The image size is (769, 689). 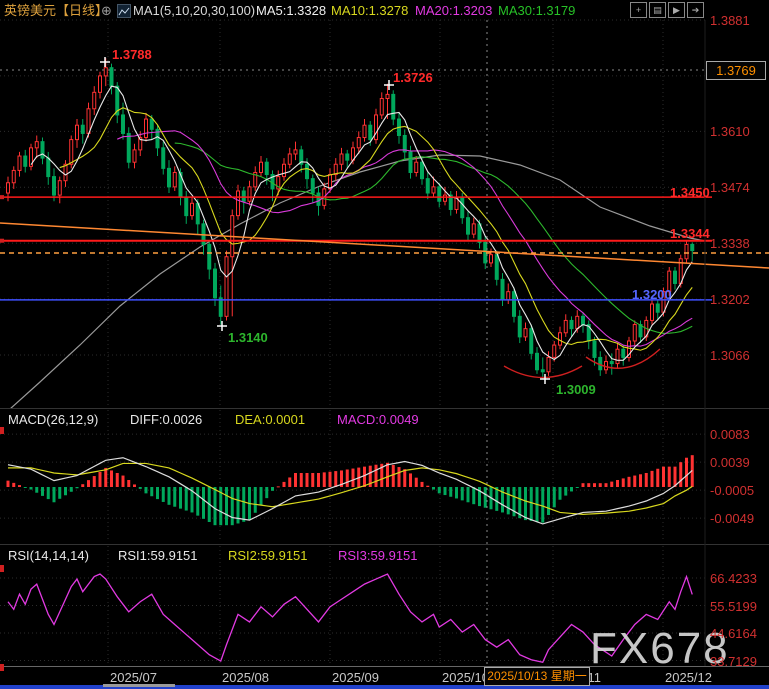 What do you see at coordinates (132, 54) in the screenshot?
I see `high-annotation: 1.3788` at bounding box center [132, 54].